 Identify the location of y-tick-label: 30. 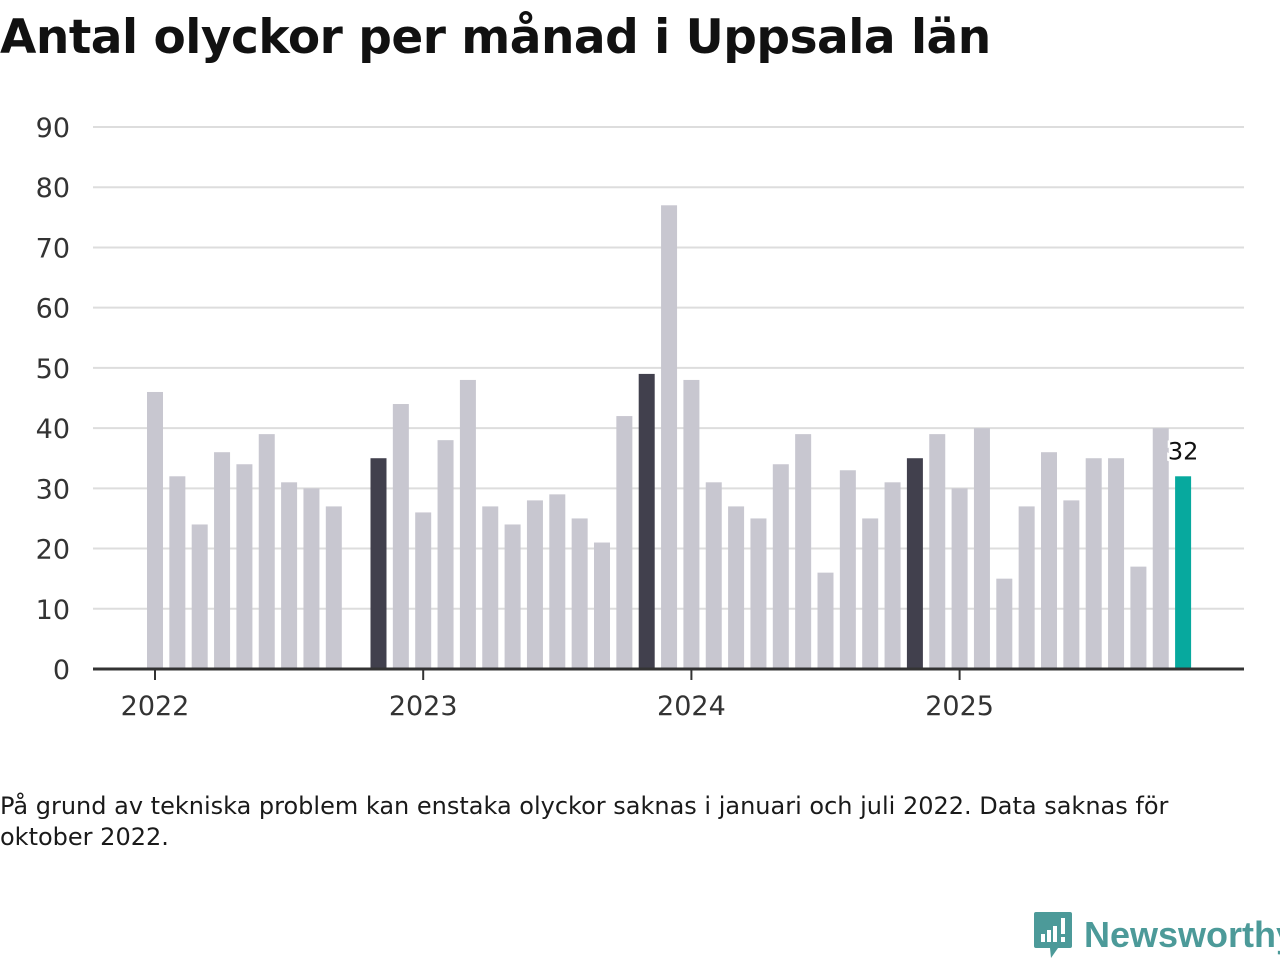
(53, 489).